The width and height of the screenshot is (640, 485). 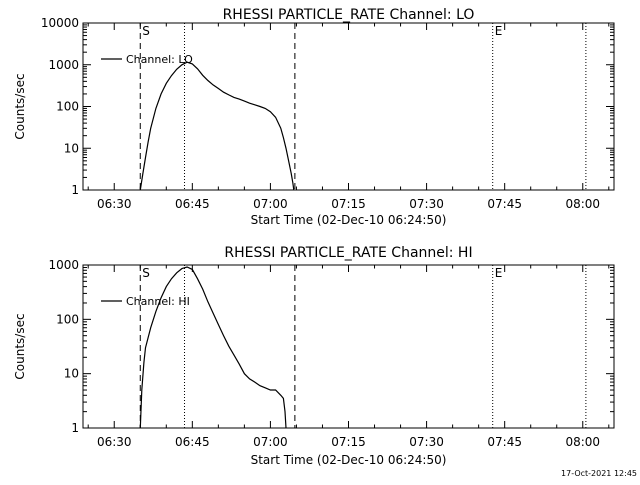 What do you see at coordinates (349, 15) in the screenshot?
I see `chart-title: RHESSI PARTICLE_RATE Channel: LO` at bounding box center [349, 15].